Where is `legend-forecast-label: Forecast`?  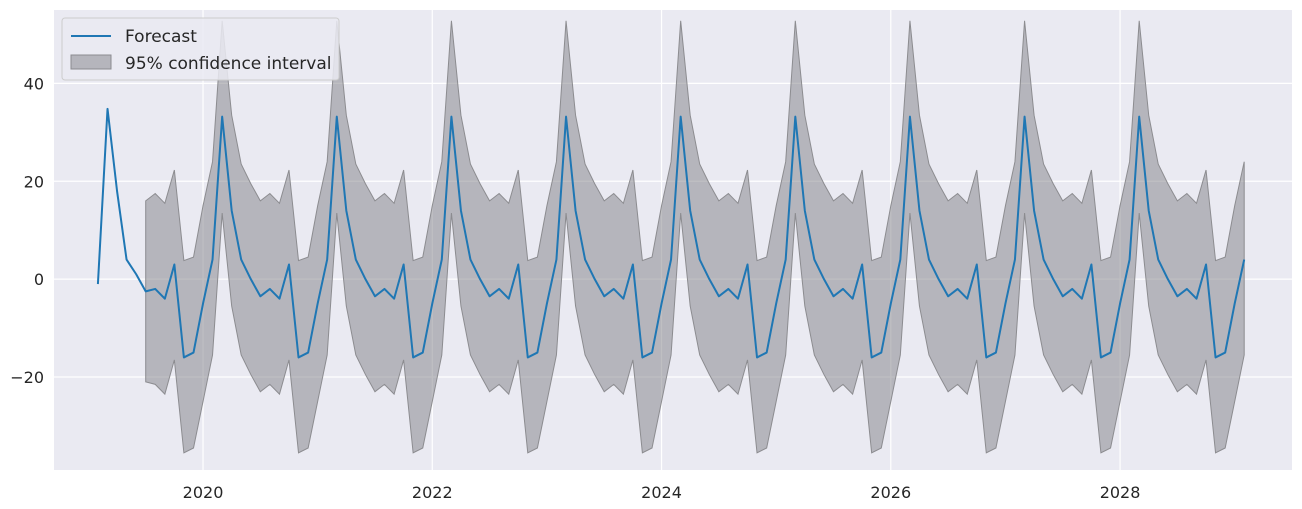
legend-forecast-label: Forecast is located at coordinates (161, 37).